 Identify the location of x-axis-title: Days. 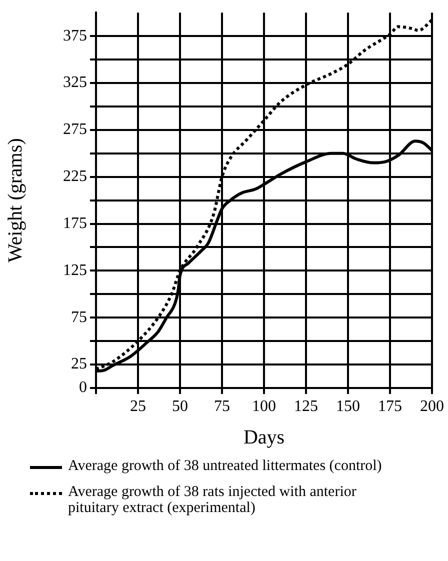
(264, 437).